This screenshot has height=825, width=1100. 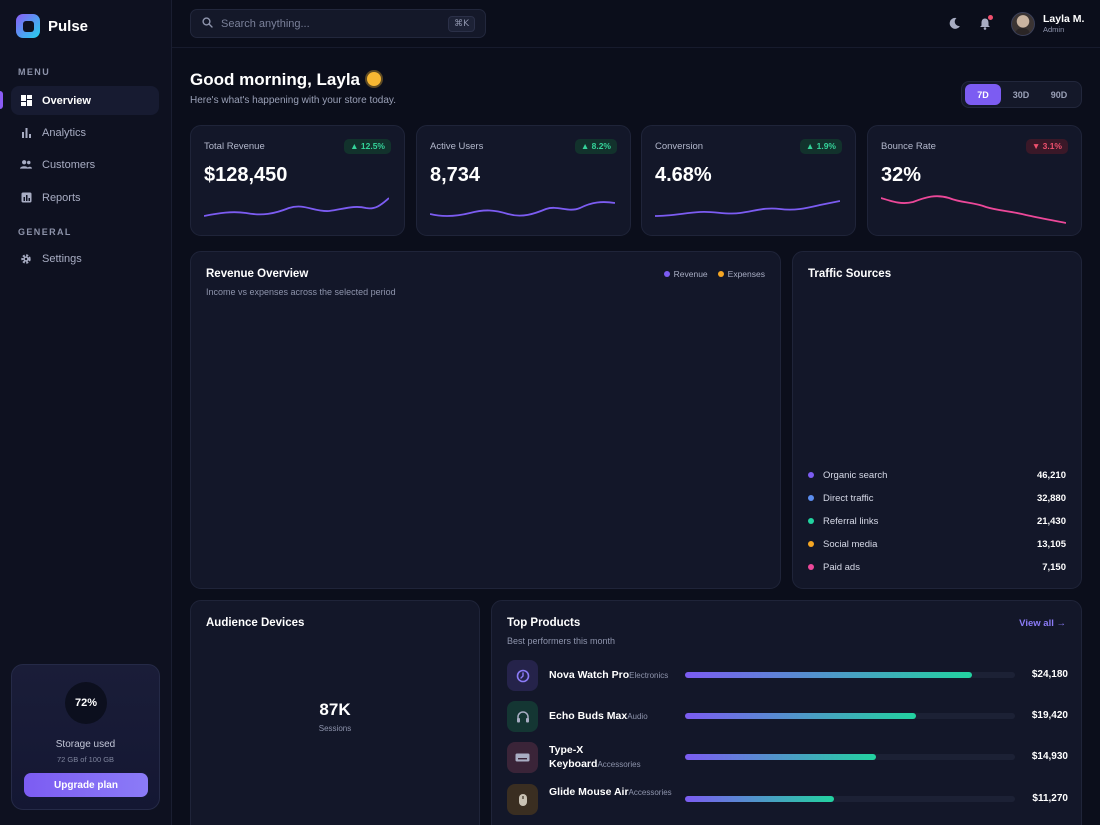 I want to click on sessions-label: Sessions, so click(x=335, y=728).